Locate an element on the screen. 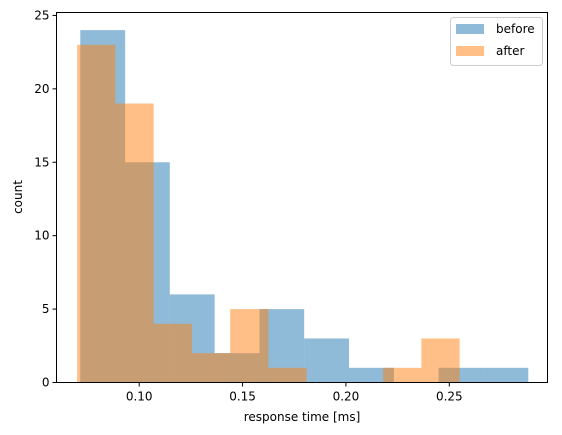 This screenshot has width=562, height=435. legend-swatch-after is located at coordinates (470, 51).